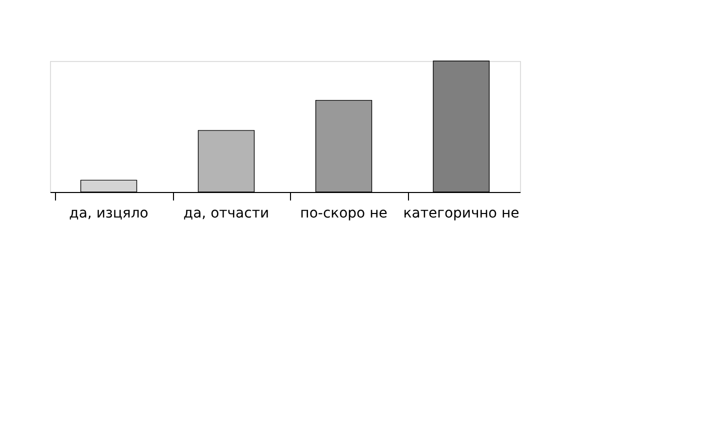 This screenshot has height=448, width=712. I want to click on x-tick-label: по-скоро не, so click(344, 214).